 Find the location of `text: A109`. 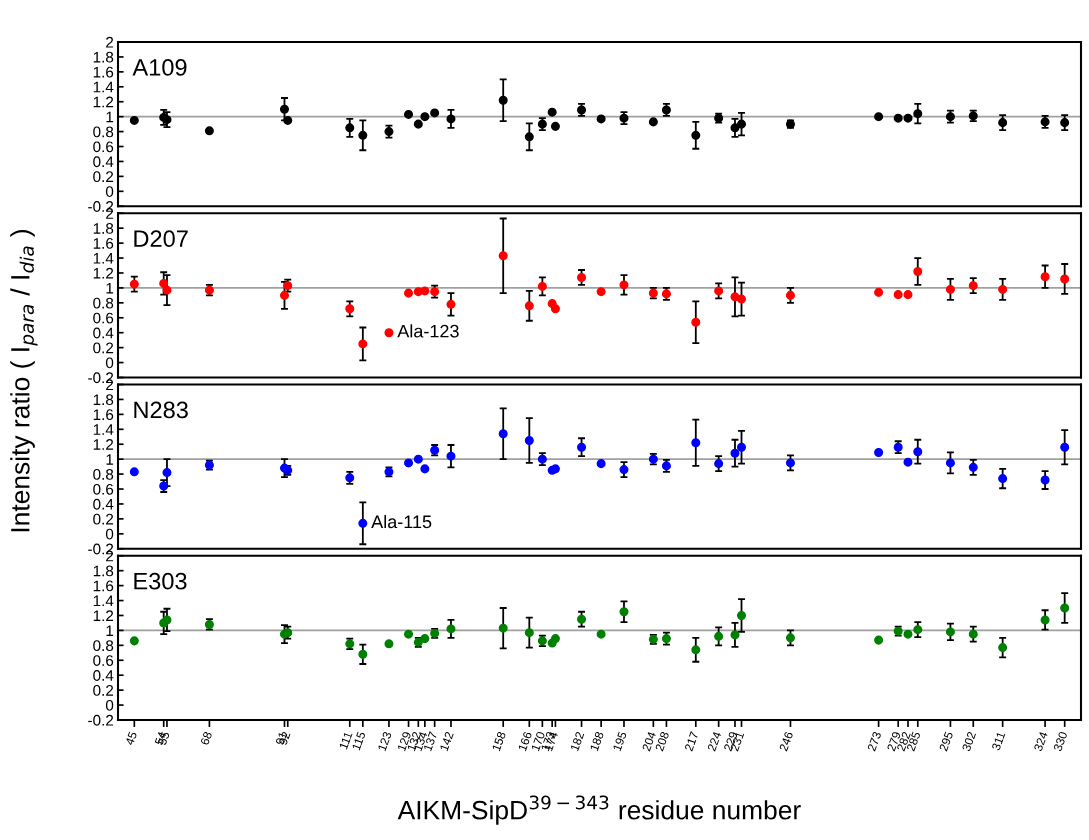

text: A109 is located at coordinates (159, 67).